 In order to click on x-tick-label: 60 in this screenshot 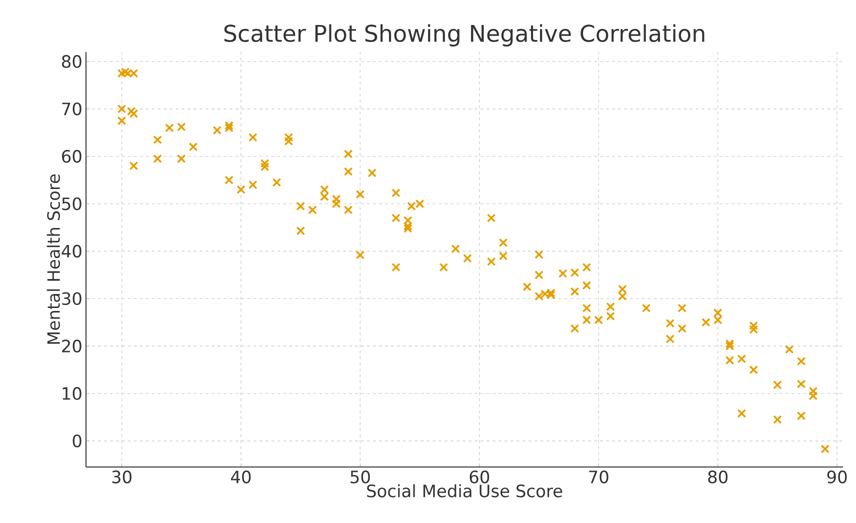, I will do `click(480, 477)`.